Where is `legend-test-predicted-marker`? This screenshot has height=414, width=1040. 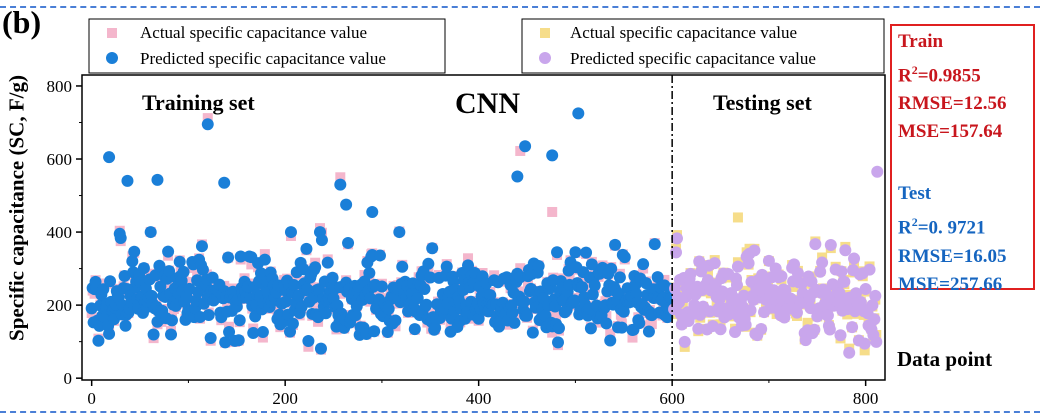 legend-test-predicted-marker is located at coordinates (545, 58).